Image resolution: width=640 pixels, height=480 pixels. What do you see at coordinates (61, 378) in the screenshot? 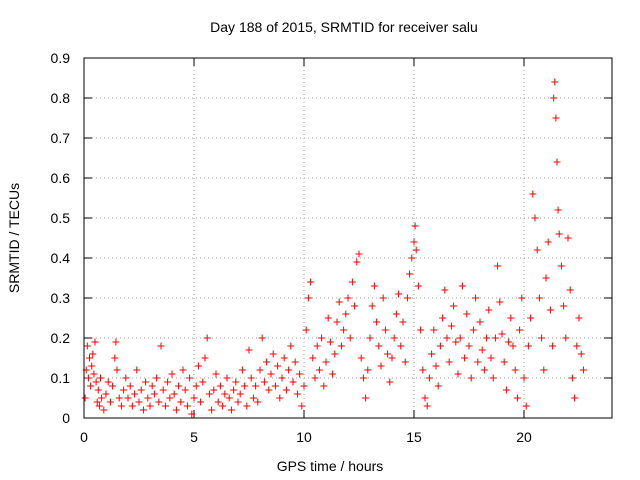
I see `y-tick-label: 0.1` at bounding box center [61, 378].